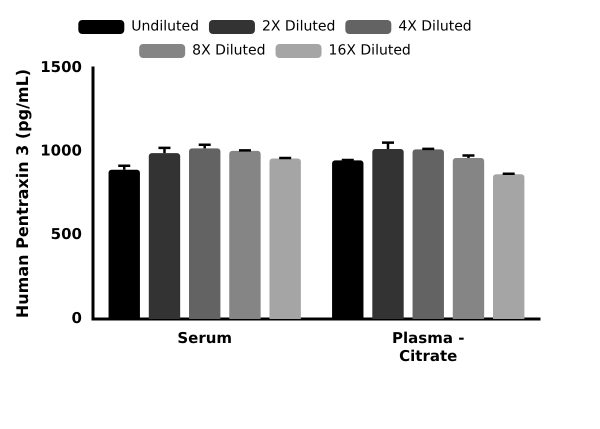 The width and height of the screenshot is (600, 429). Describe the element at coordinates (428, 346) in the screenshot. I see `x-tick-label: Plasma - Citrate` at that location.